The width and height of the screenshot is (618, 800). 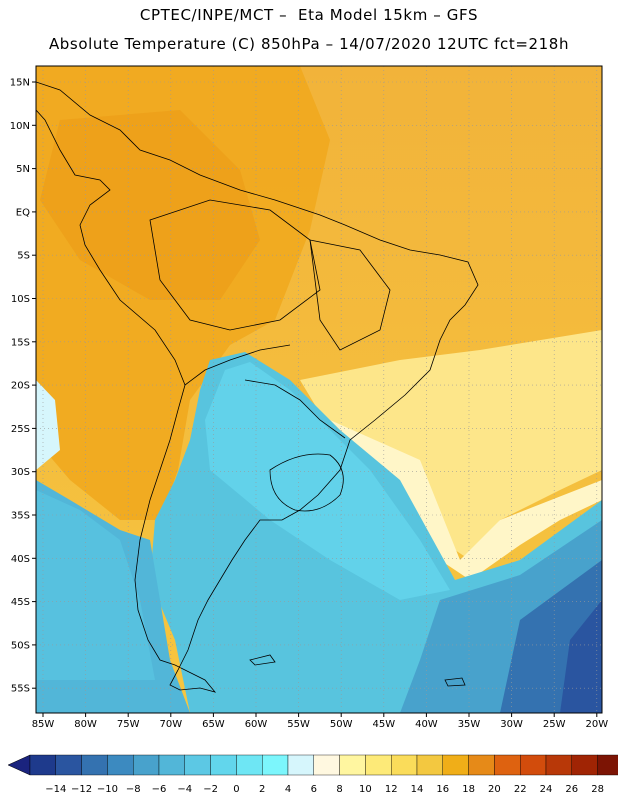 I want to click on colorbar-label: 2, so click(x=262, y=789).